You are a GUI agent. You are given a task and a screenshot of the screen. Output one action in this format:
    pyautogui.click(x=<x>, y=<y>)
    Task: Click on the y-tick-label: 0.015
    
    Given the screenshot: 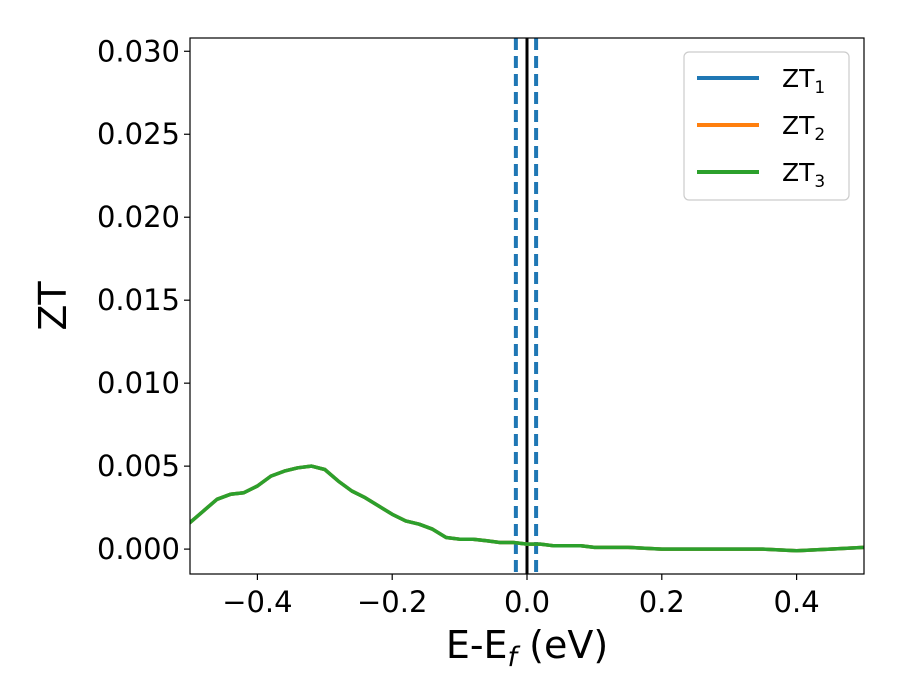 What is the action you would take?
    pyautogui.click(x=138, y=300)
    